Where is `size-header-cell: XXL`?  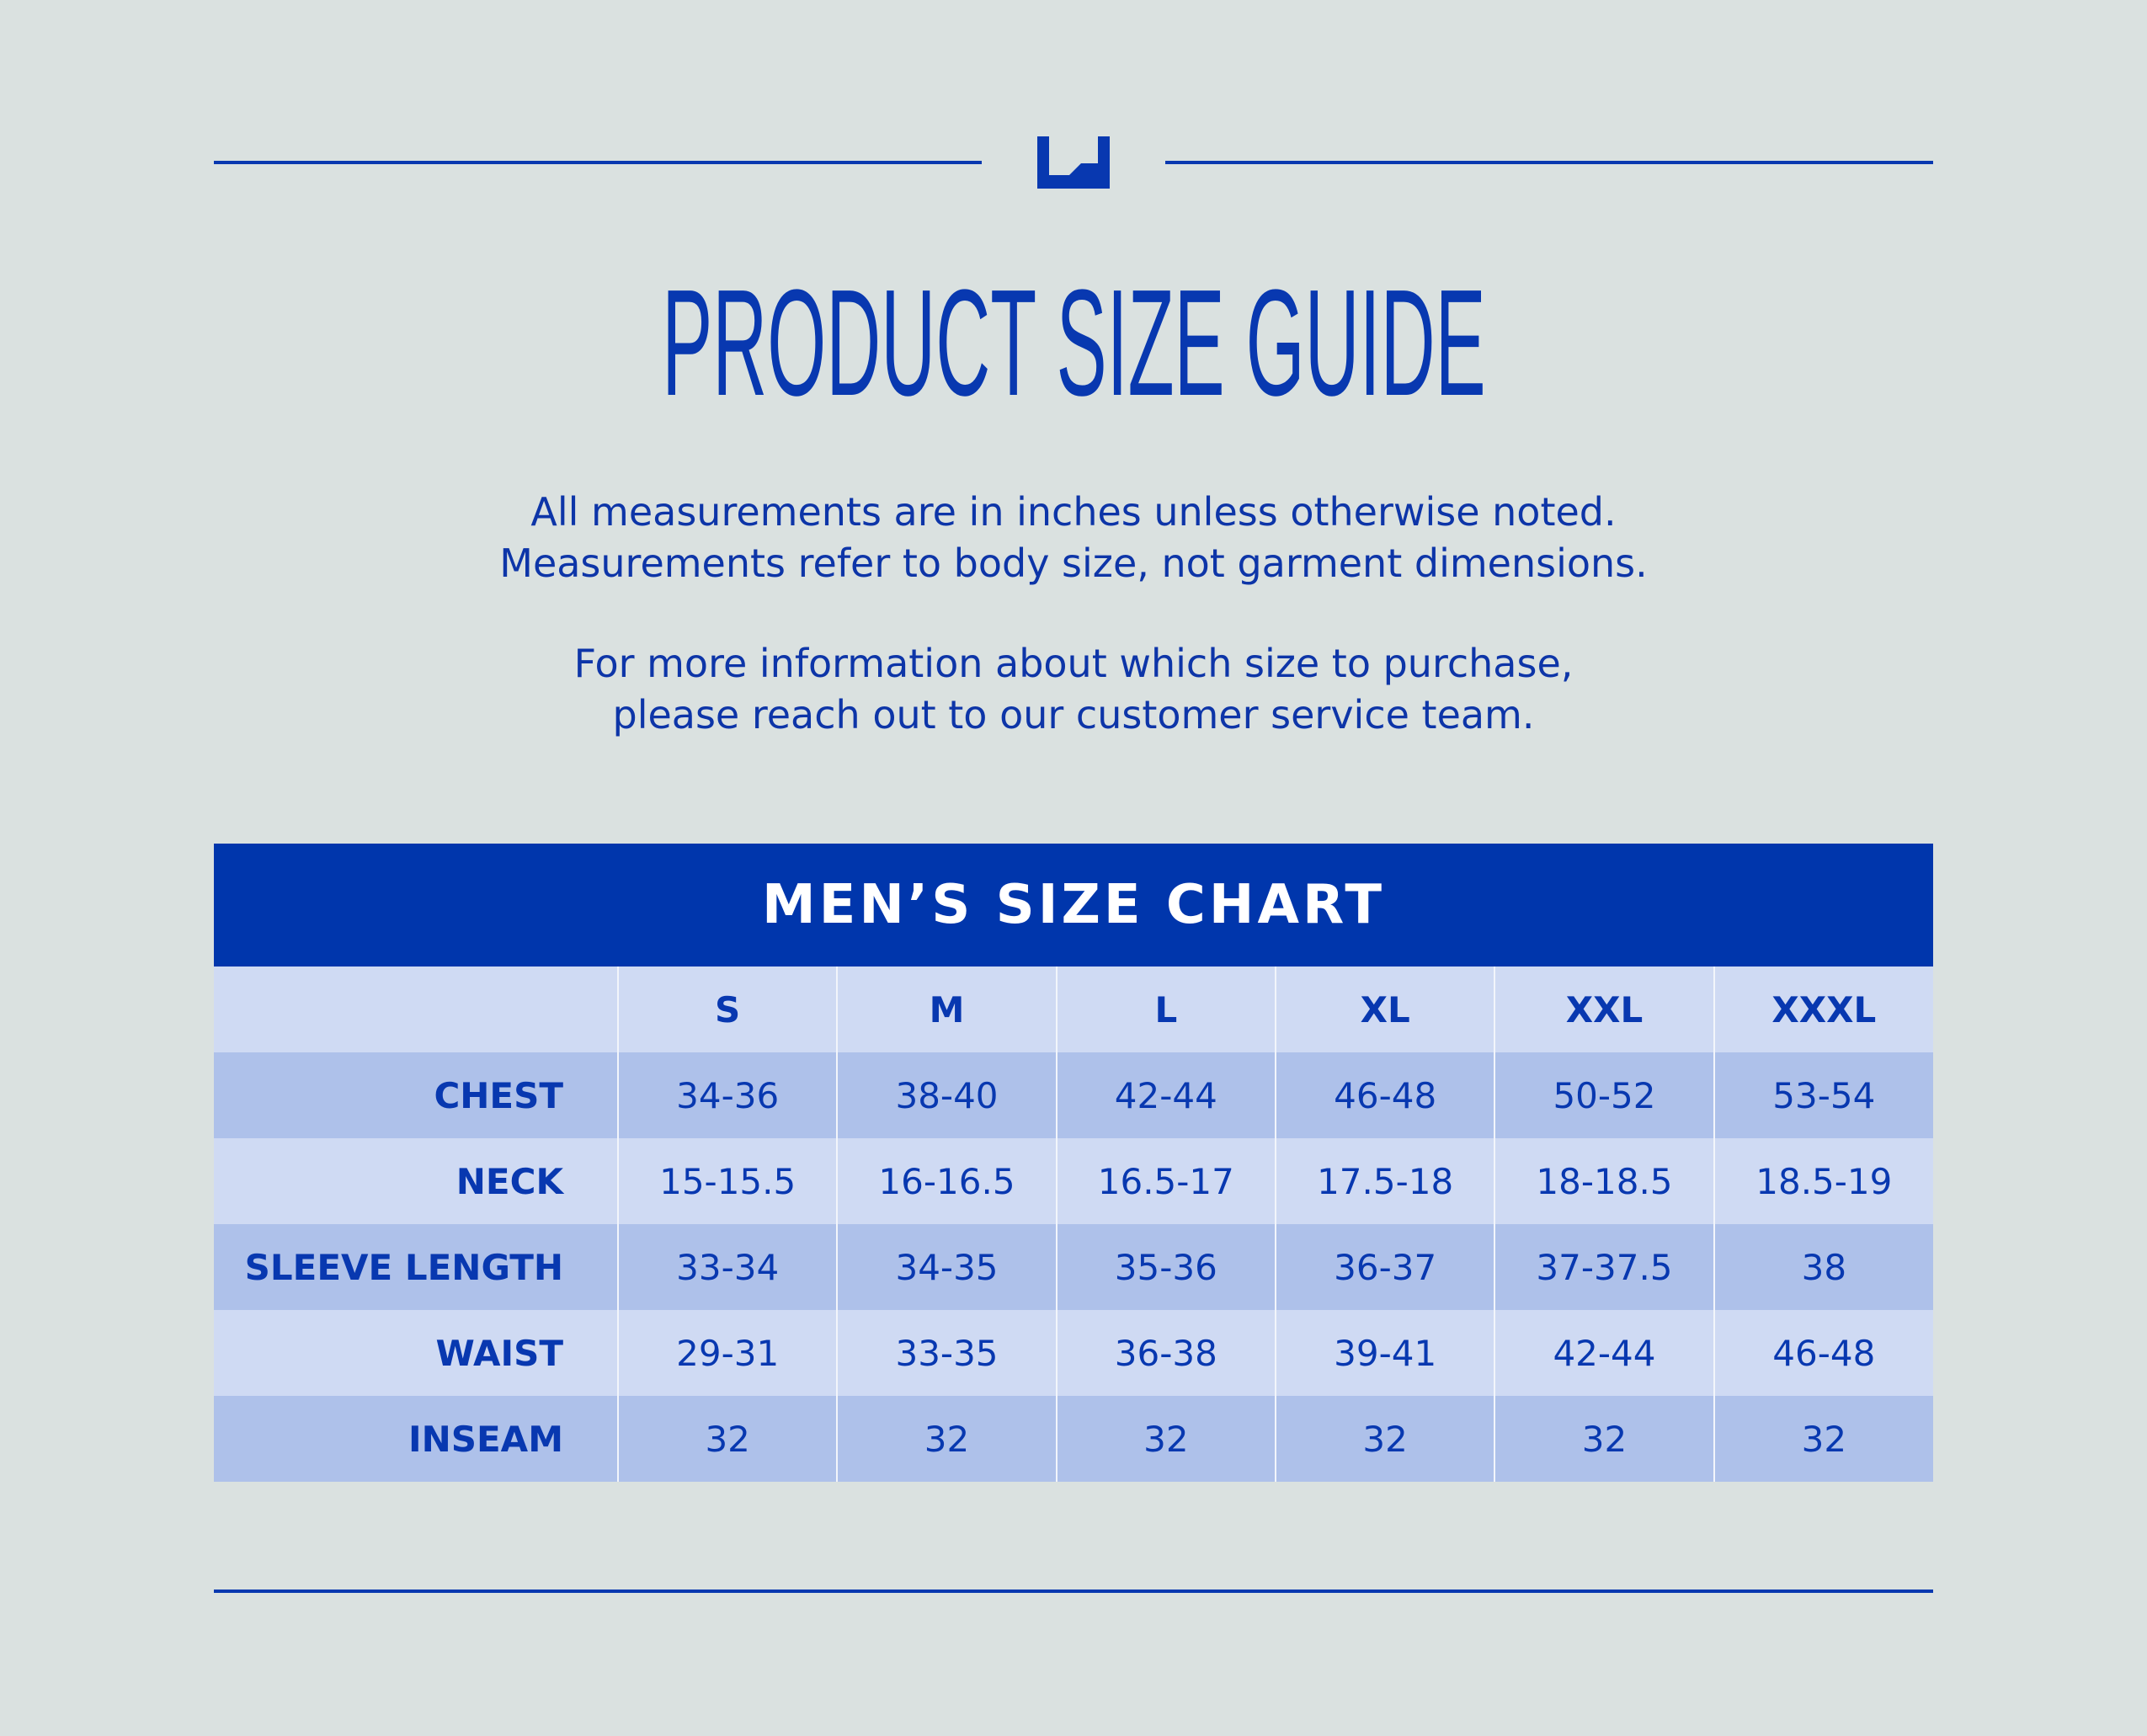 size-header-cell: XXL is located at coordinates (1604, 1009).